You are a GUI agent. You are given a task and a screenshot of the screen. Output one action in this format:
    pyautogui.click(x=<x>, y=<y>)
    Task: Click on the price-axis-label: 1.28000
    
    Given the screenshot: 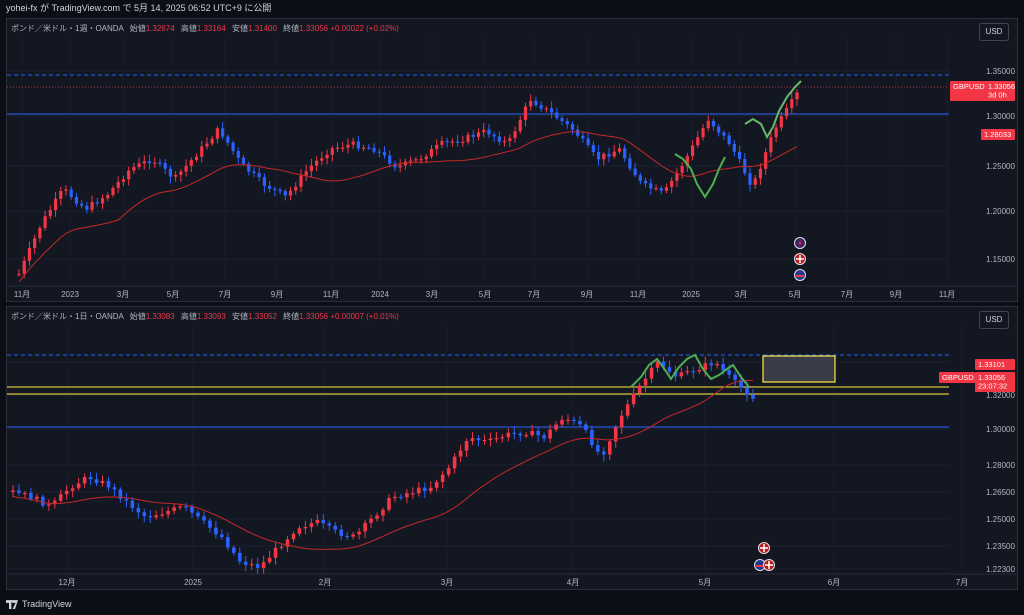 What is the action you would take?
    pyautogui.click(x=1000, y=465)
    